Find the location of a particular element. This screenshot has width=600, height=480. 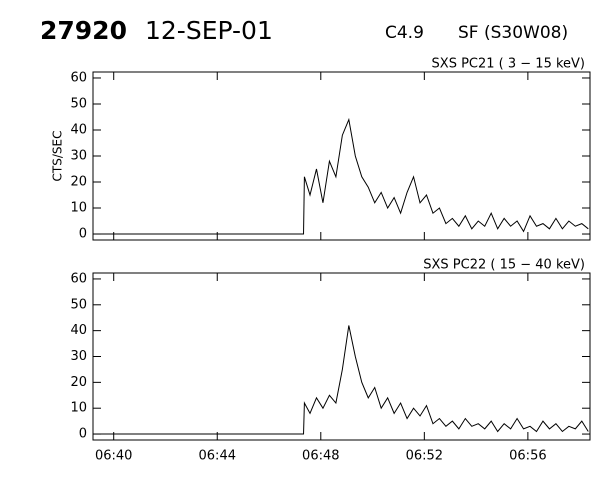

event-date: 12-SEP-01 is located at coordinates (209, 30).